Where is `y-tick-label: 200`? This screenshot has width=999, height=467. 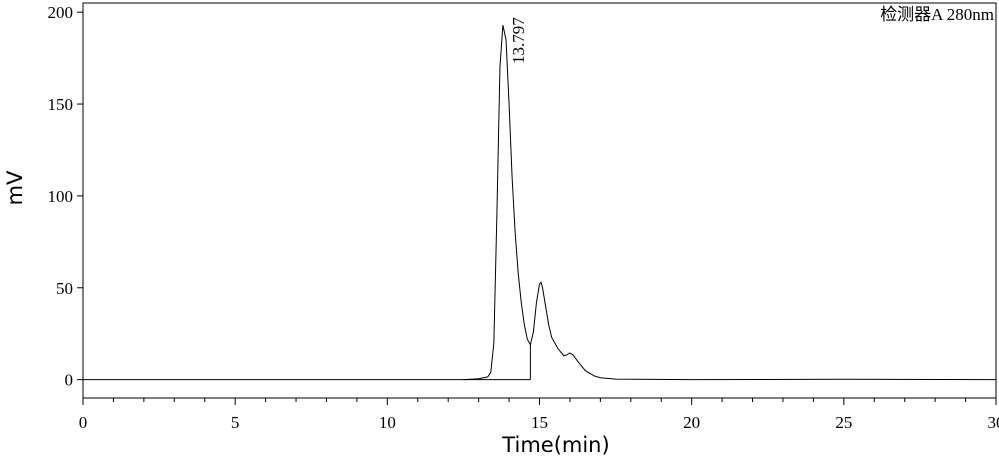 y-tick-label: 200 is located at coordinates (61, 12).